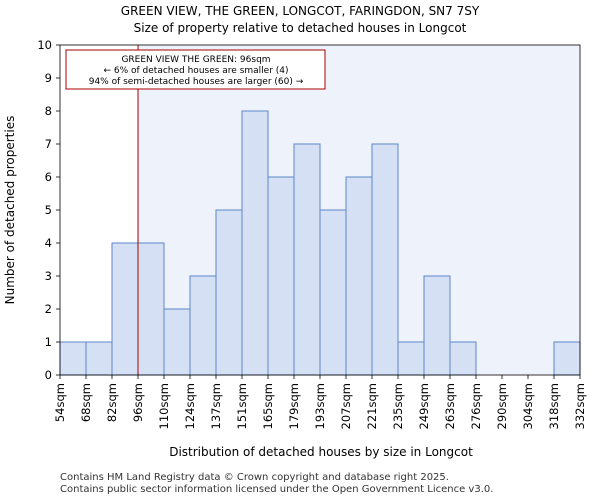  Describe the element at coordinates (463, 358) in the screenshot. I see `bar-263sqm` at that location.